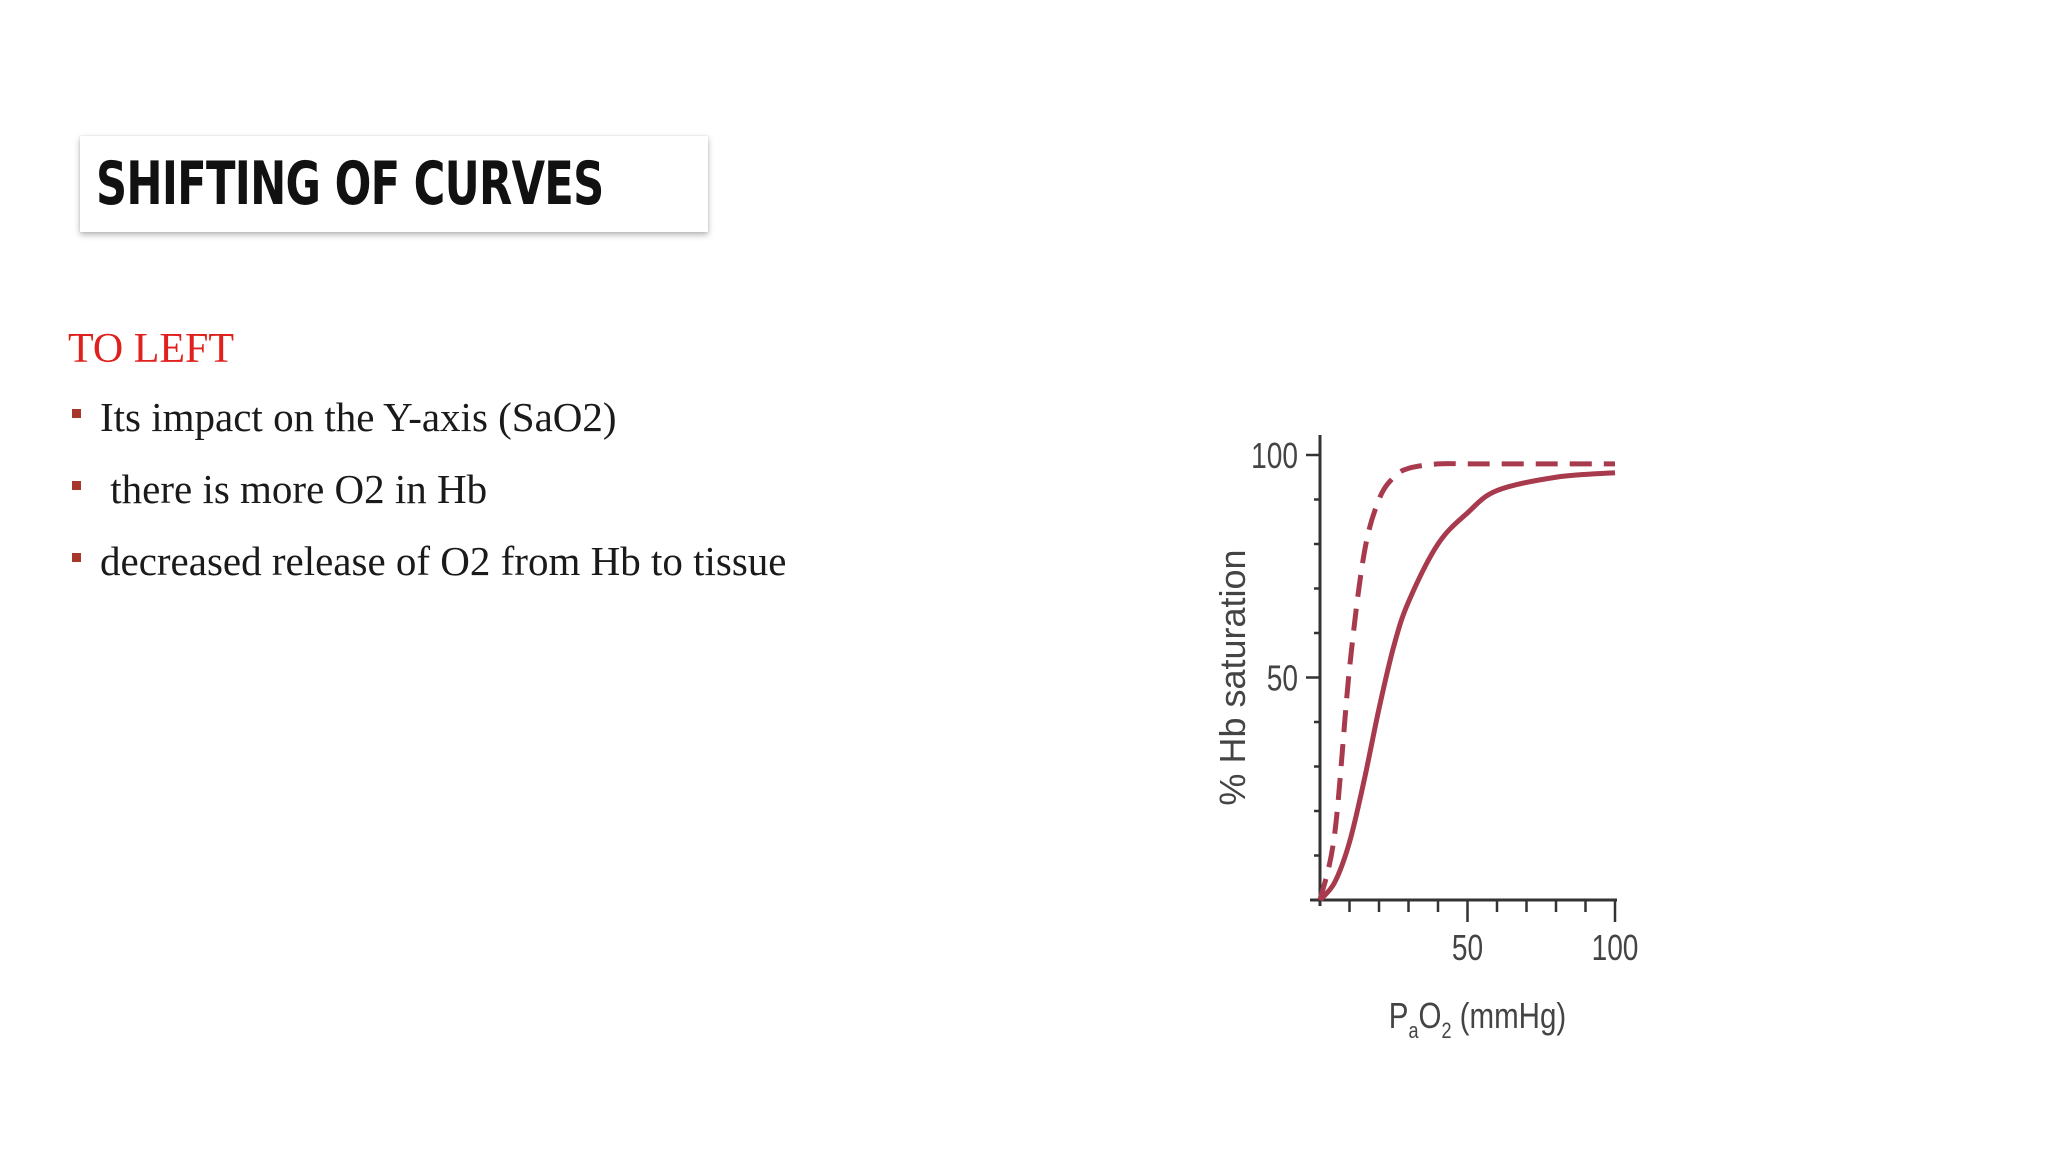 The image size is (2048, 1152). Describe the element at coordinates (1232, 677) in the screenshot. I see `y-axis-label: % Hb saturation` at that location.